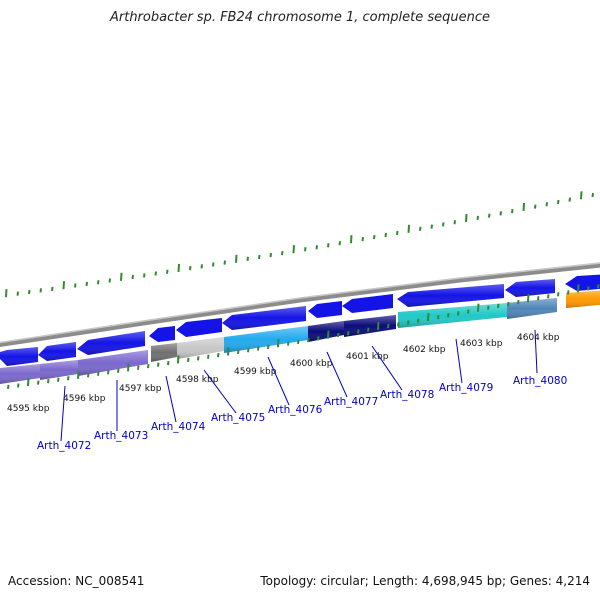 This screenshot has height=600, width=600. I want to click on scale-tick-label: 4602 kbp, so click(424, 350).